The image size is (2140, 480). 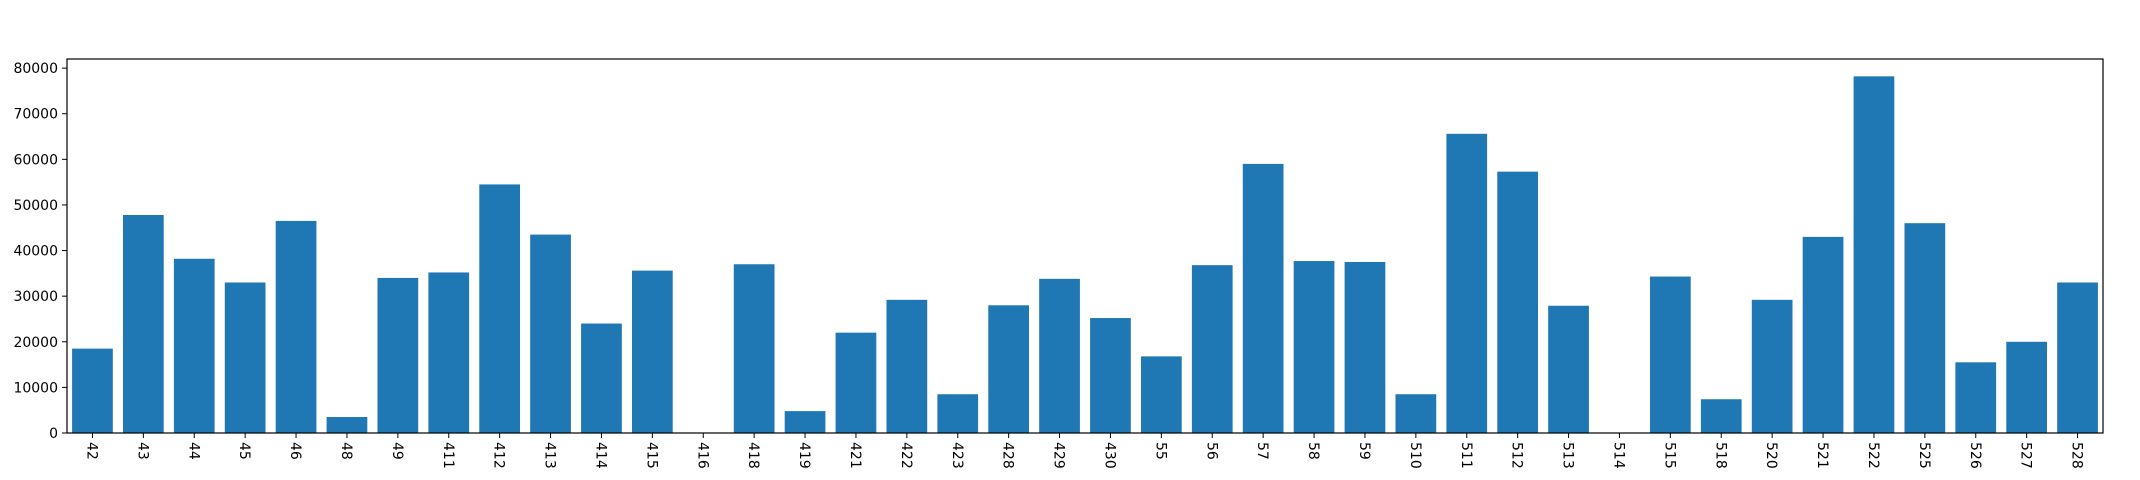 What do you see at coordinates (35, 115) in the screenshot?
I see `y-tick-label: 70000` at bounding box center [35, 115].